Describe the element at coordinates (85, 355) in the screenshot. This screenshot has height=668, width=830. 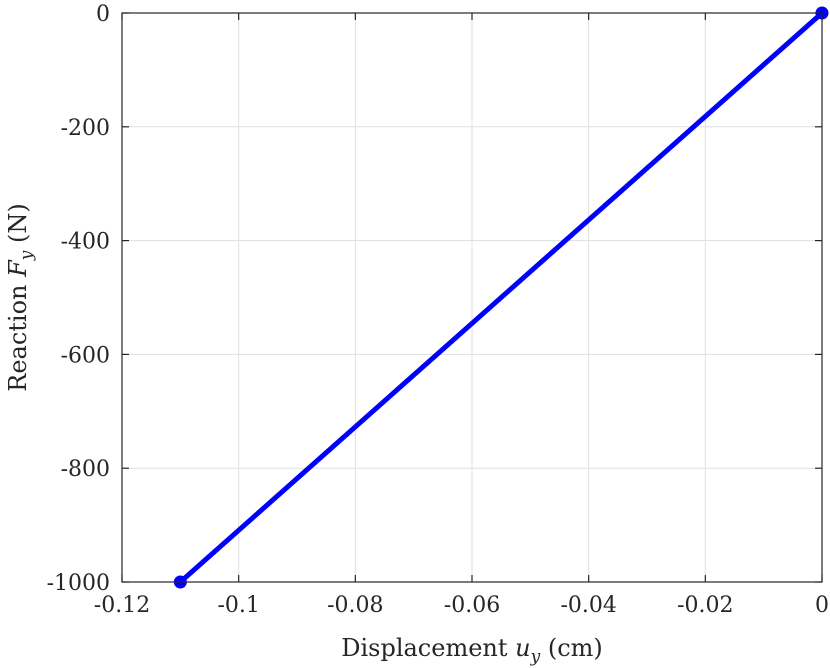
I see `y-tick-label: -600` at that location.